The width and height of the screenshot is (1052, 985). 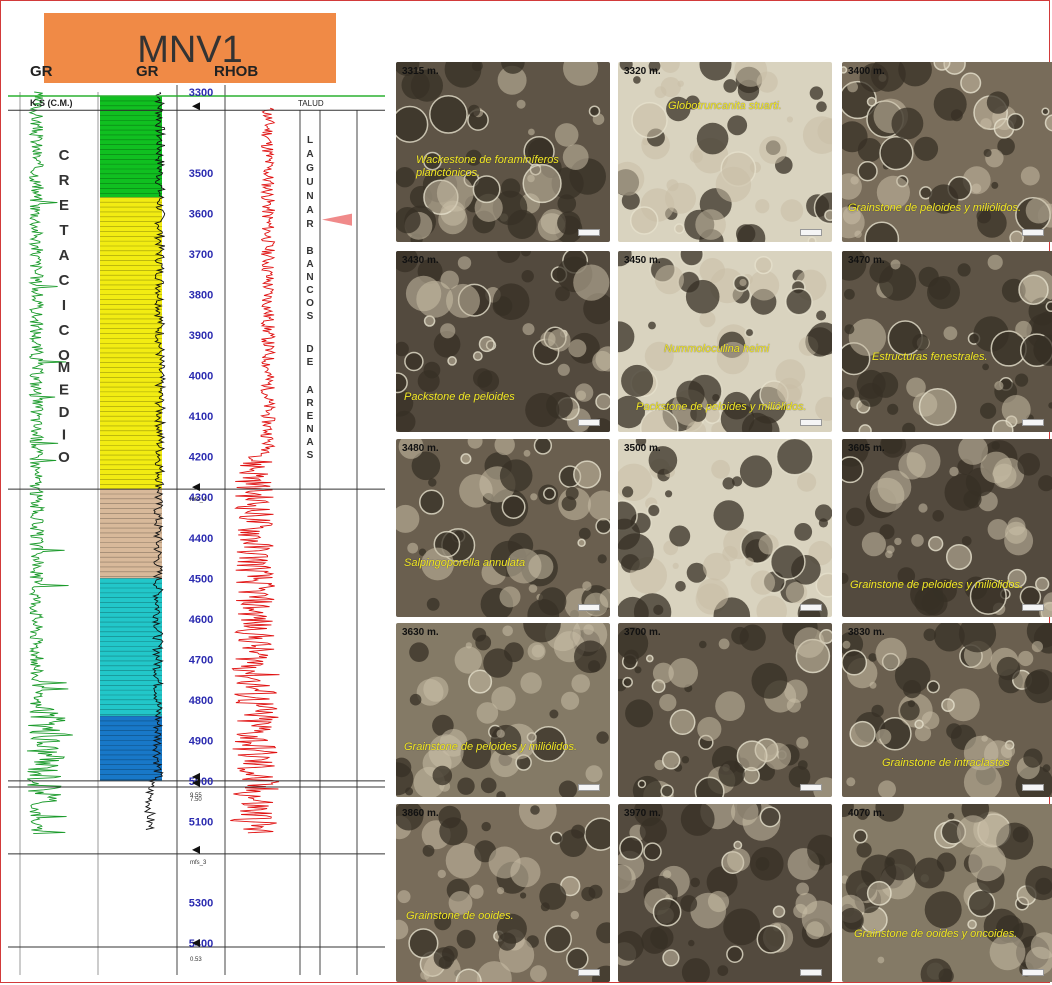 I want to click on depth-tick-label: 4500, so click(x=201, y=579).